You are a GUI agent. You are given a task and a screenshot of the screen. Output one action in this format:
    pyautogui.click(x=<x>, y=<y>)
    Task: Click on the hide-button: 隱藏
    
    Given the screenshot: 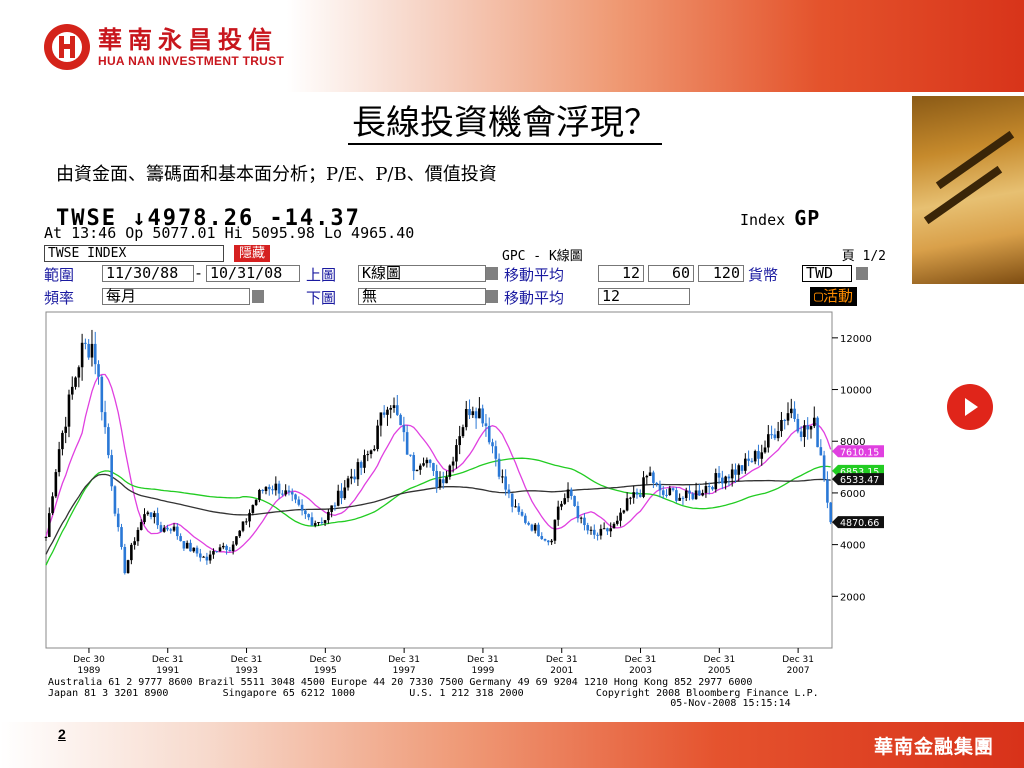 What is the action you would take?
    pyautogui.click(x=252, y=253)
    